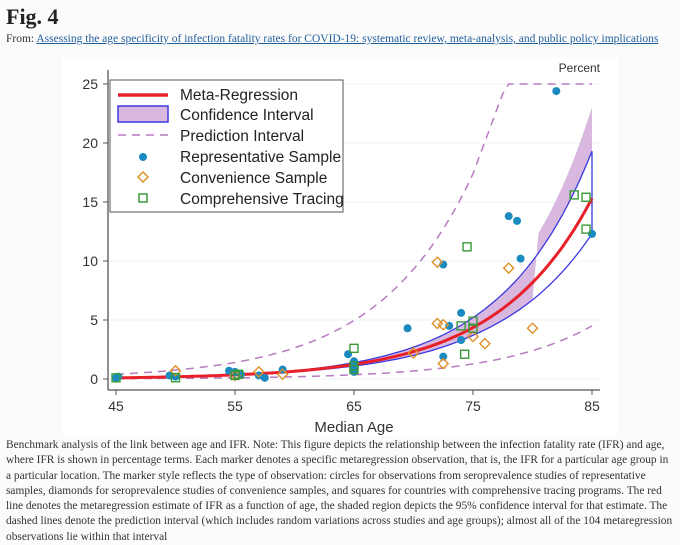 The width and height of the screenshot is (680, 545). What do you see at coordinates (247, 115) in the screenshot?
I see `legend-label: Confidence Interval` at bounding box center [247, 115].